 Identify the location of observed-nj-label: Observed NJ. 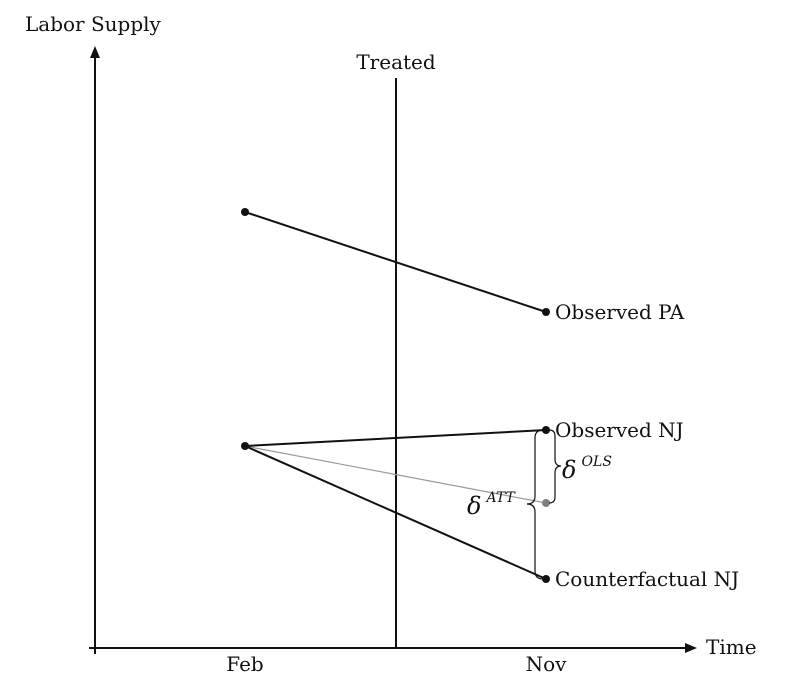
(619, 430).